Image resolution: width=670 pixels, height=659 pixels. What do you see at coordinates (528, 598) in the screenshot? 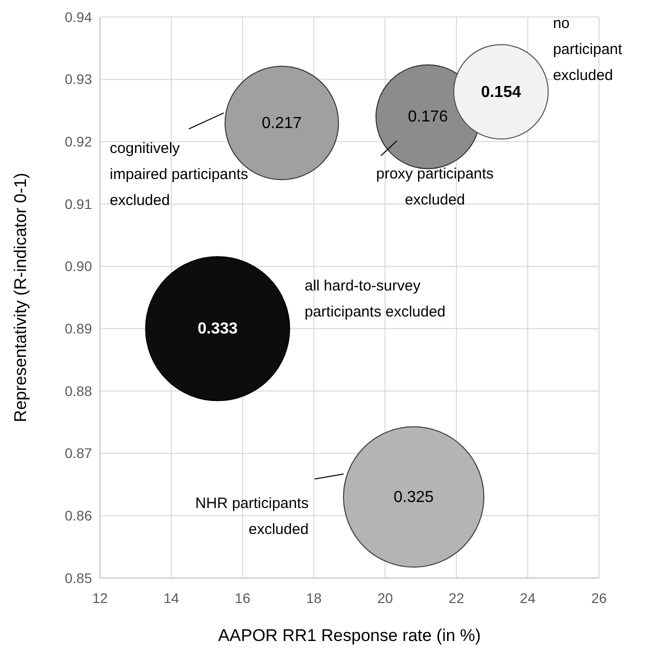
I see `x-tick-label: 24` at bounding box center [528, 598].